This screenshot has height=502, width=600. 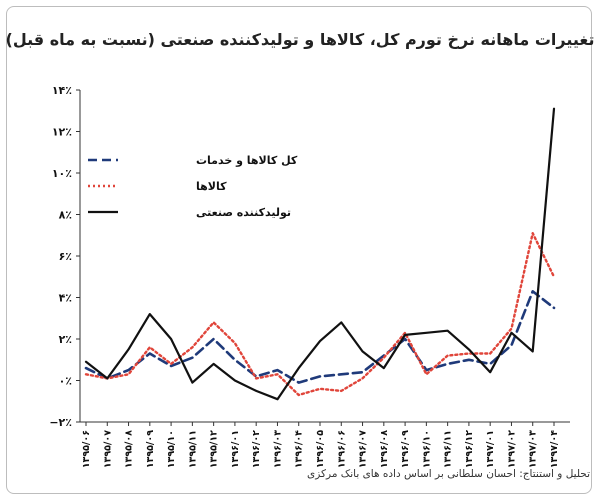 I want to click on x-tick-label: ۱۳۹۶/۰۳, so click(x=277, y=449).